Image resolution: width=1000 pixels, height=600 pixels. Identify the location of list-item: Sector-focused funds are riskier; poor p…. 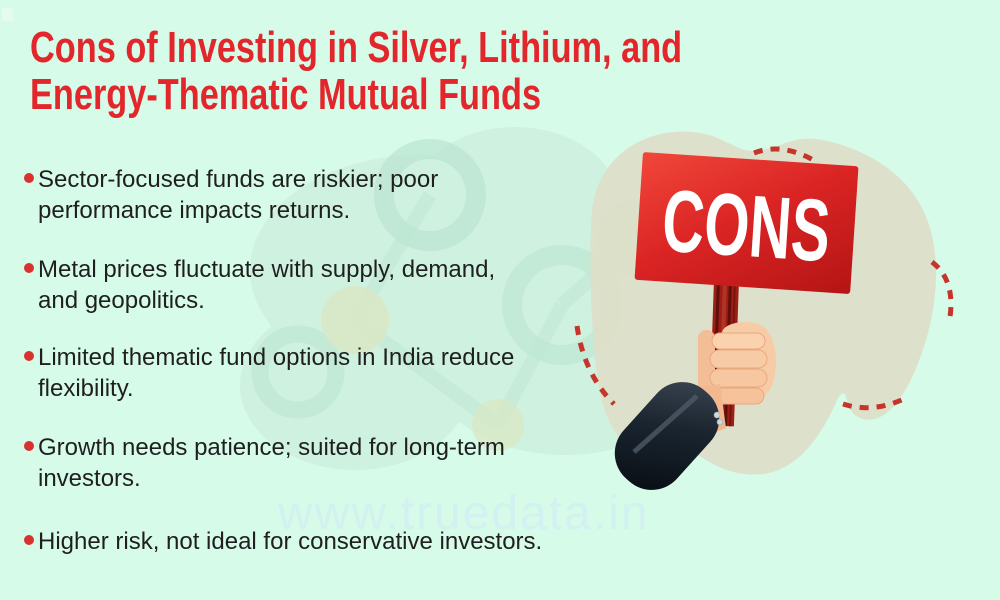
(231, 195).